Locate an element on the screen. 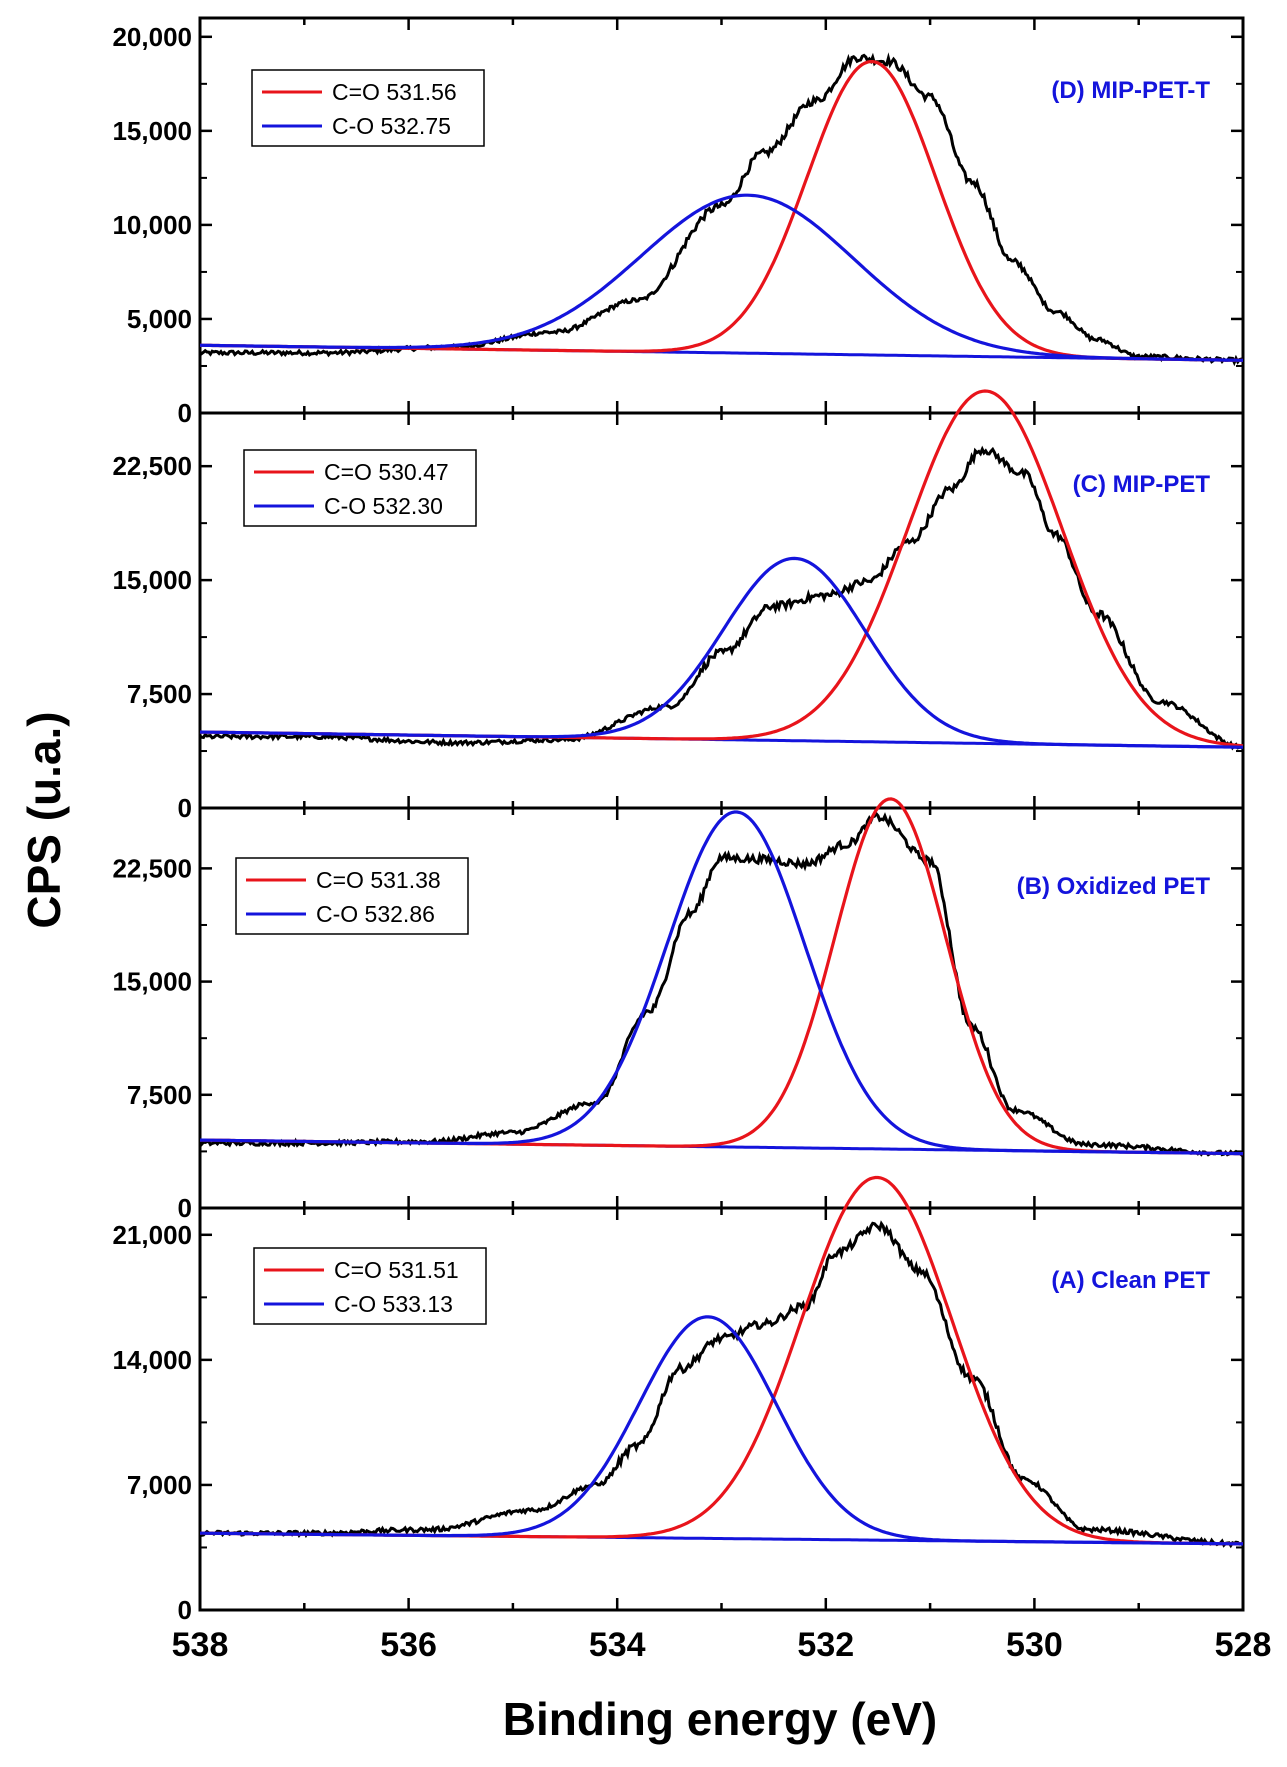 The height and width of the screenshot is (1767, 1287). x-tick-label: 530 is located at coordinates (1034, 1645).